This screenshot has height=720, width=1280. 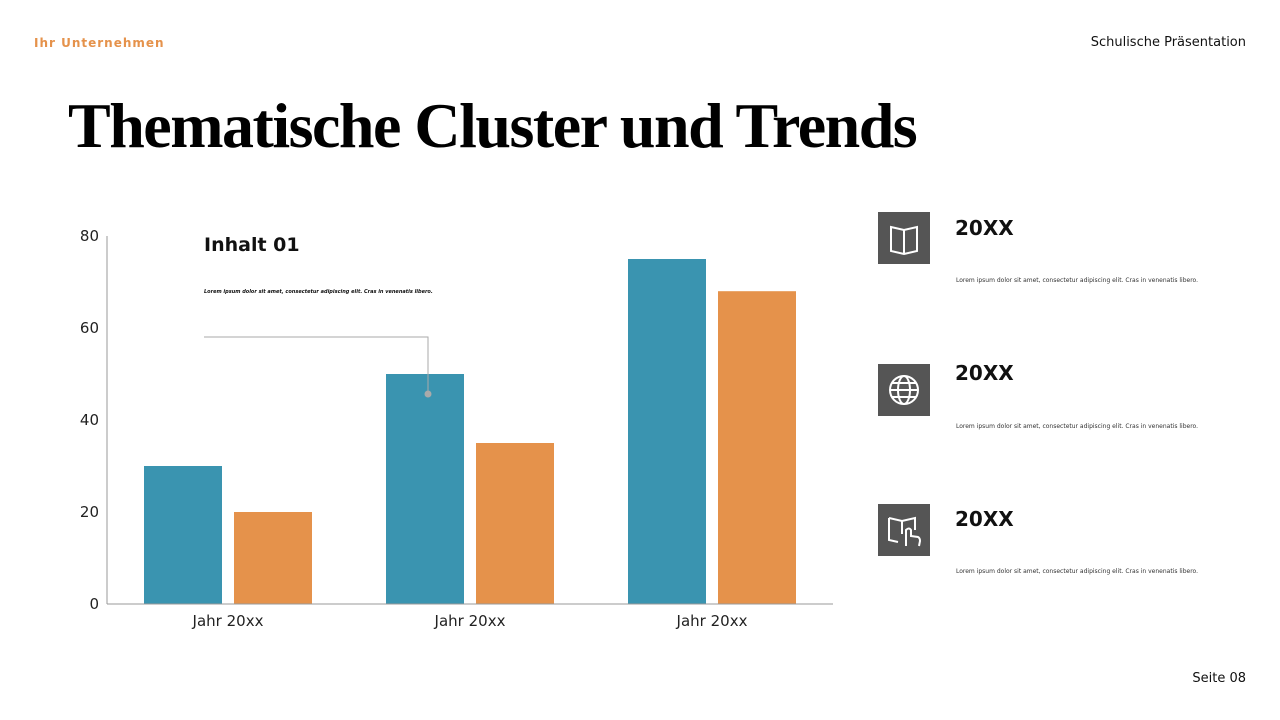 I want to click on y-tick-label: 0, so click(x=94, y=604).